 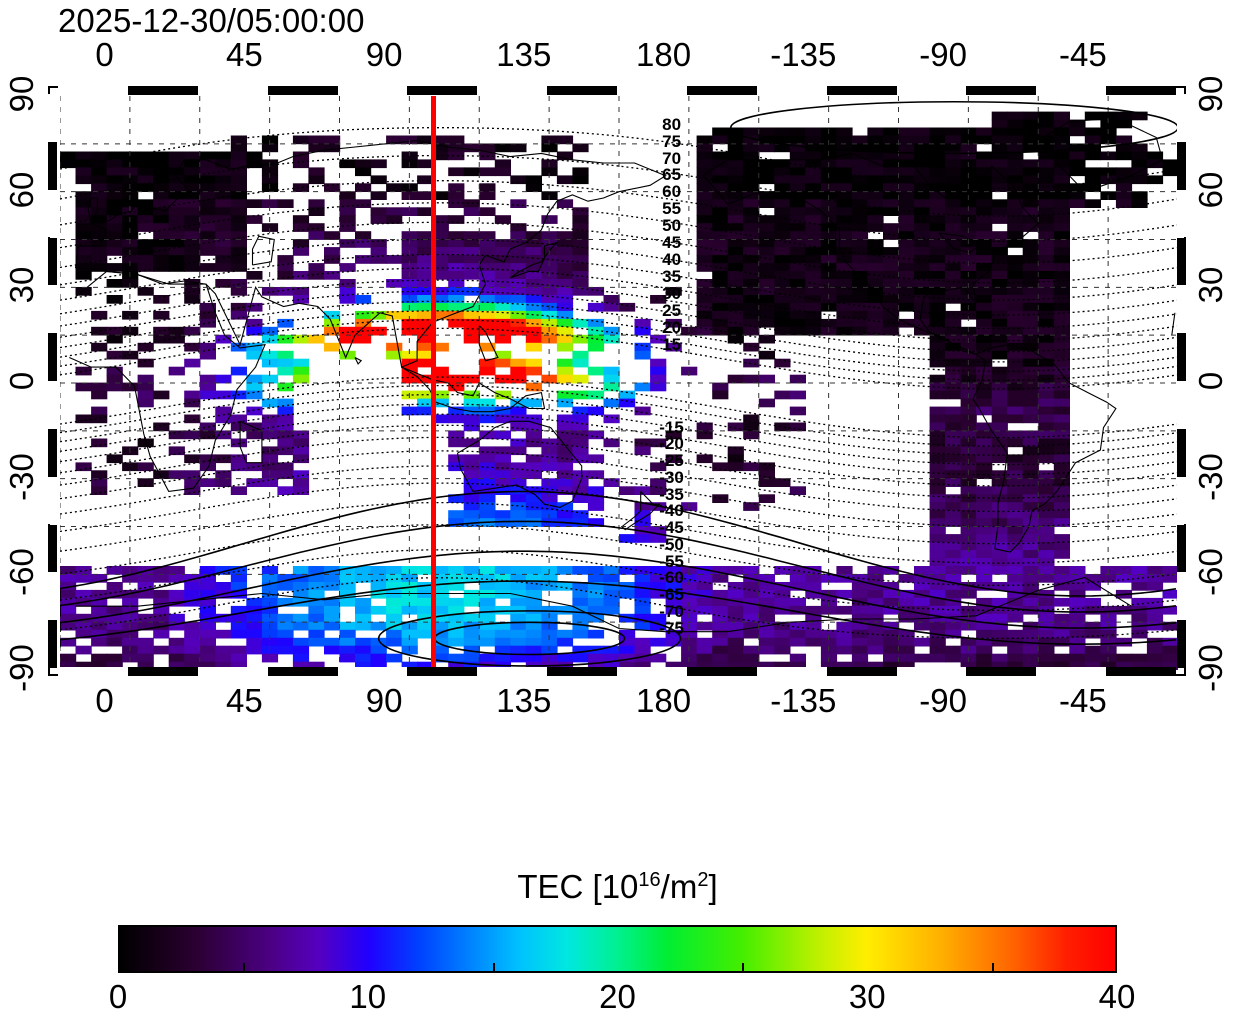 What do you see at coordinates (104, 54) in the screenshot?
I see `lon-tick-label: 0` at bounding box center [104, 54].